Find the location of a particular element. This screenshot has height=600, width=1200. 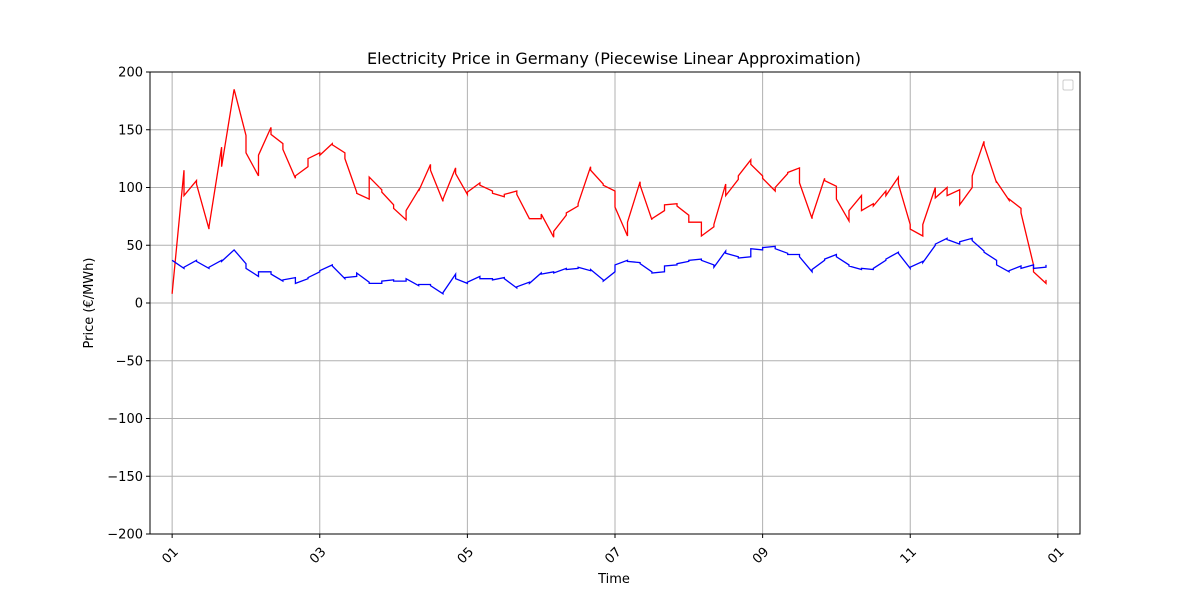

y-tick-label: 100 is located at coordinates (130, 188).